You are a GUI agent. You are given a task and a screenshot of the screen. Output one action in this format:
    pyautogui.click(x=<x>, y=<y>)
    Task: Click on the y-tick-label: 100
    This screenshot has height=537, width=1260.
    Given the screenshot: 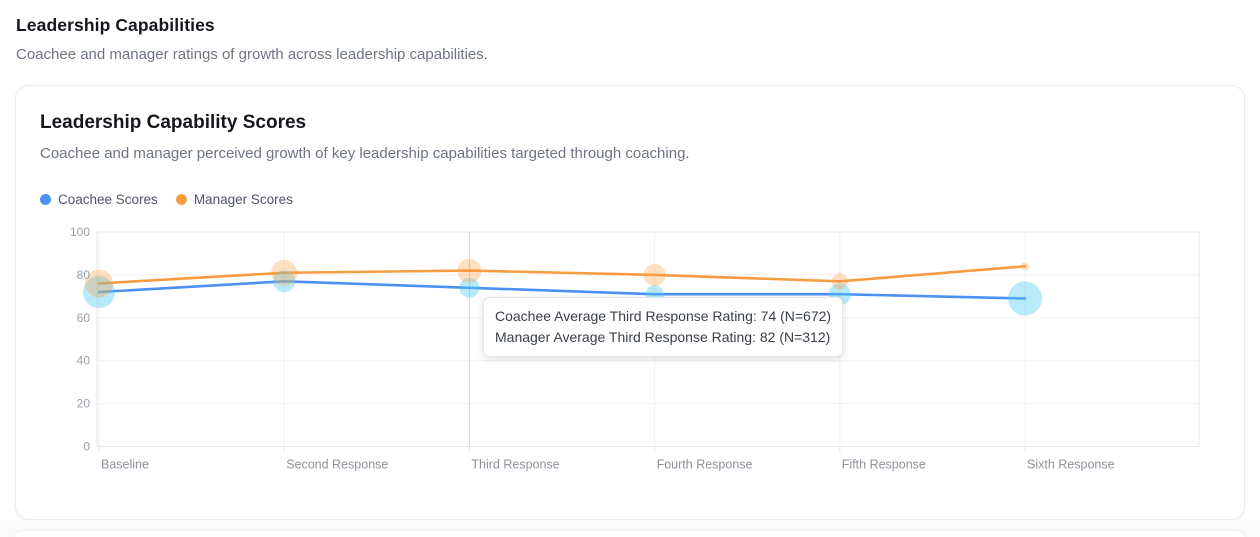 What is the action you would take?
    pyautogui.click(x=80, y=232)
    